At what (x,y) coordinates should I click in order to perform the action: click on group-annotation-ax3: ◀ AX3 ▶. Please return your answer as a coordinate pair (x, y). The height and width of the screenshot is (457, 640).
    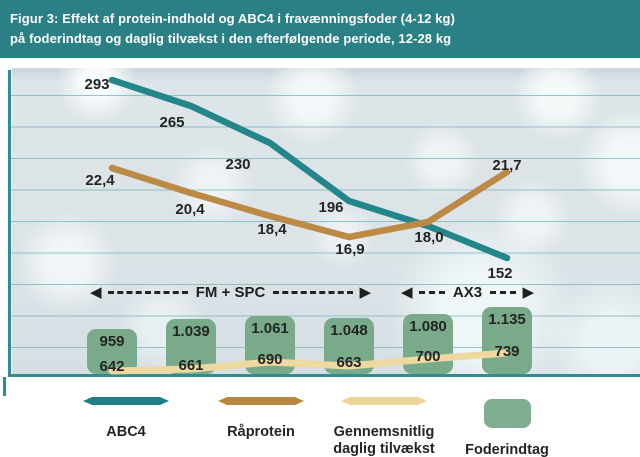
    Looking at the image, I should click on (467, 292).